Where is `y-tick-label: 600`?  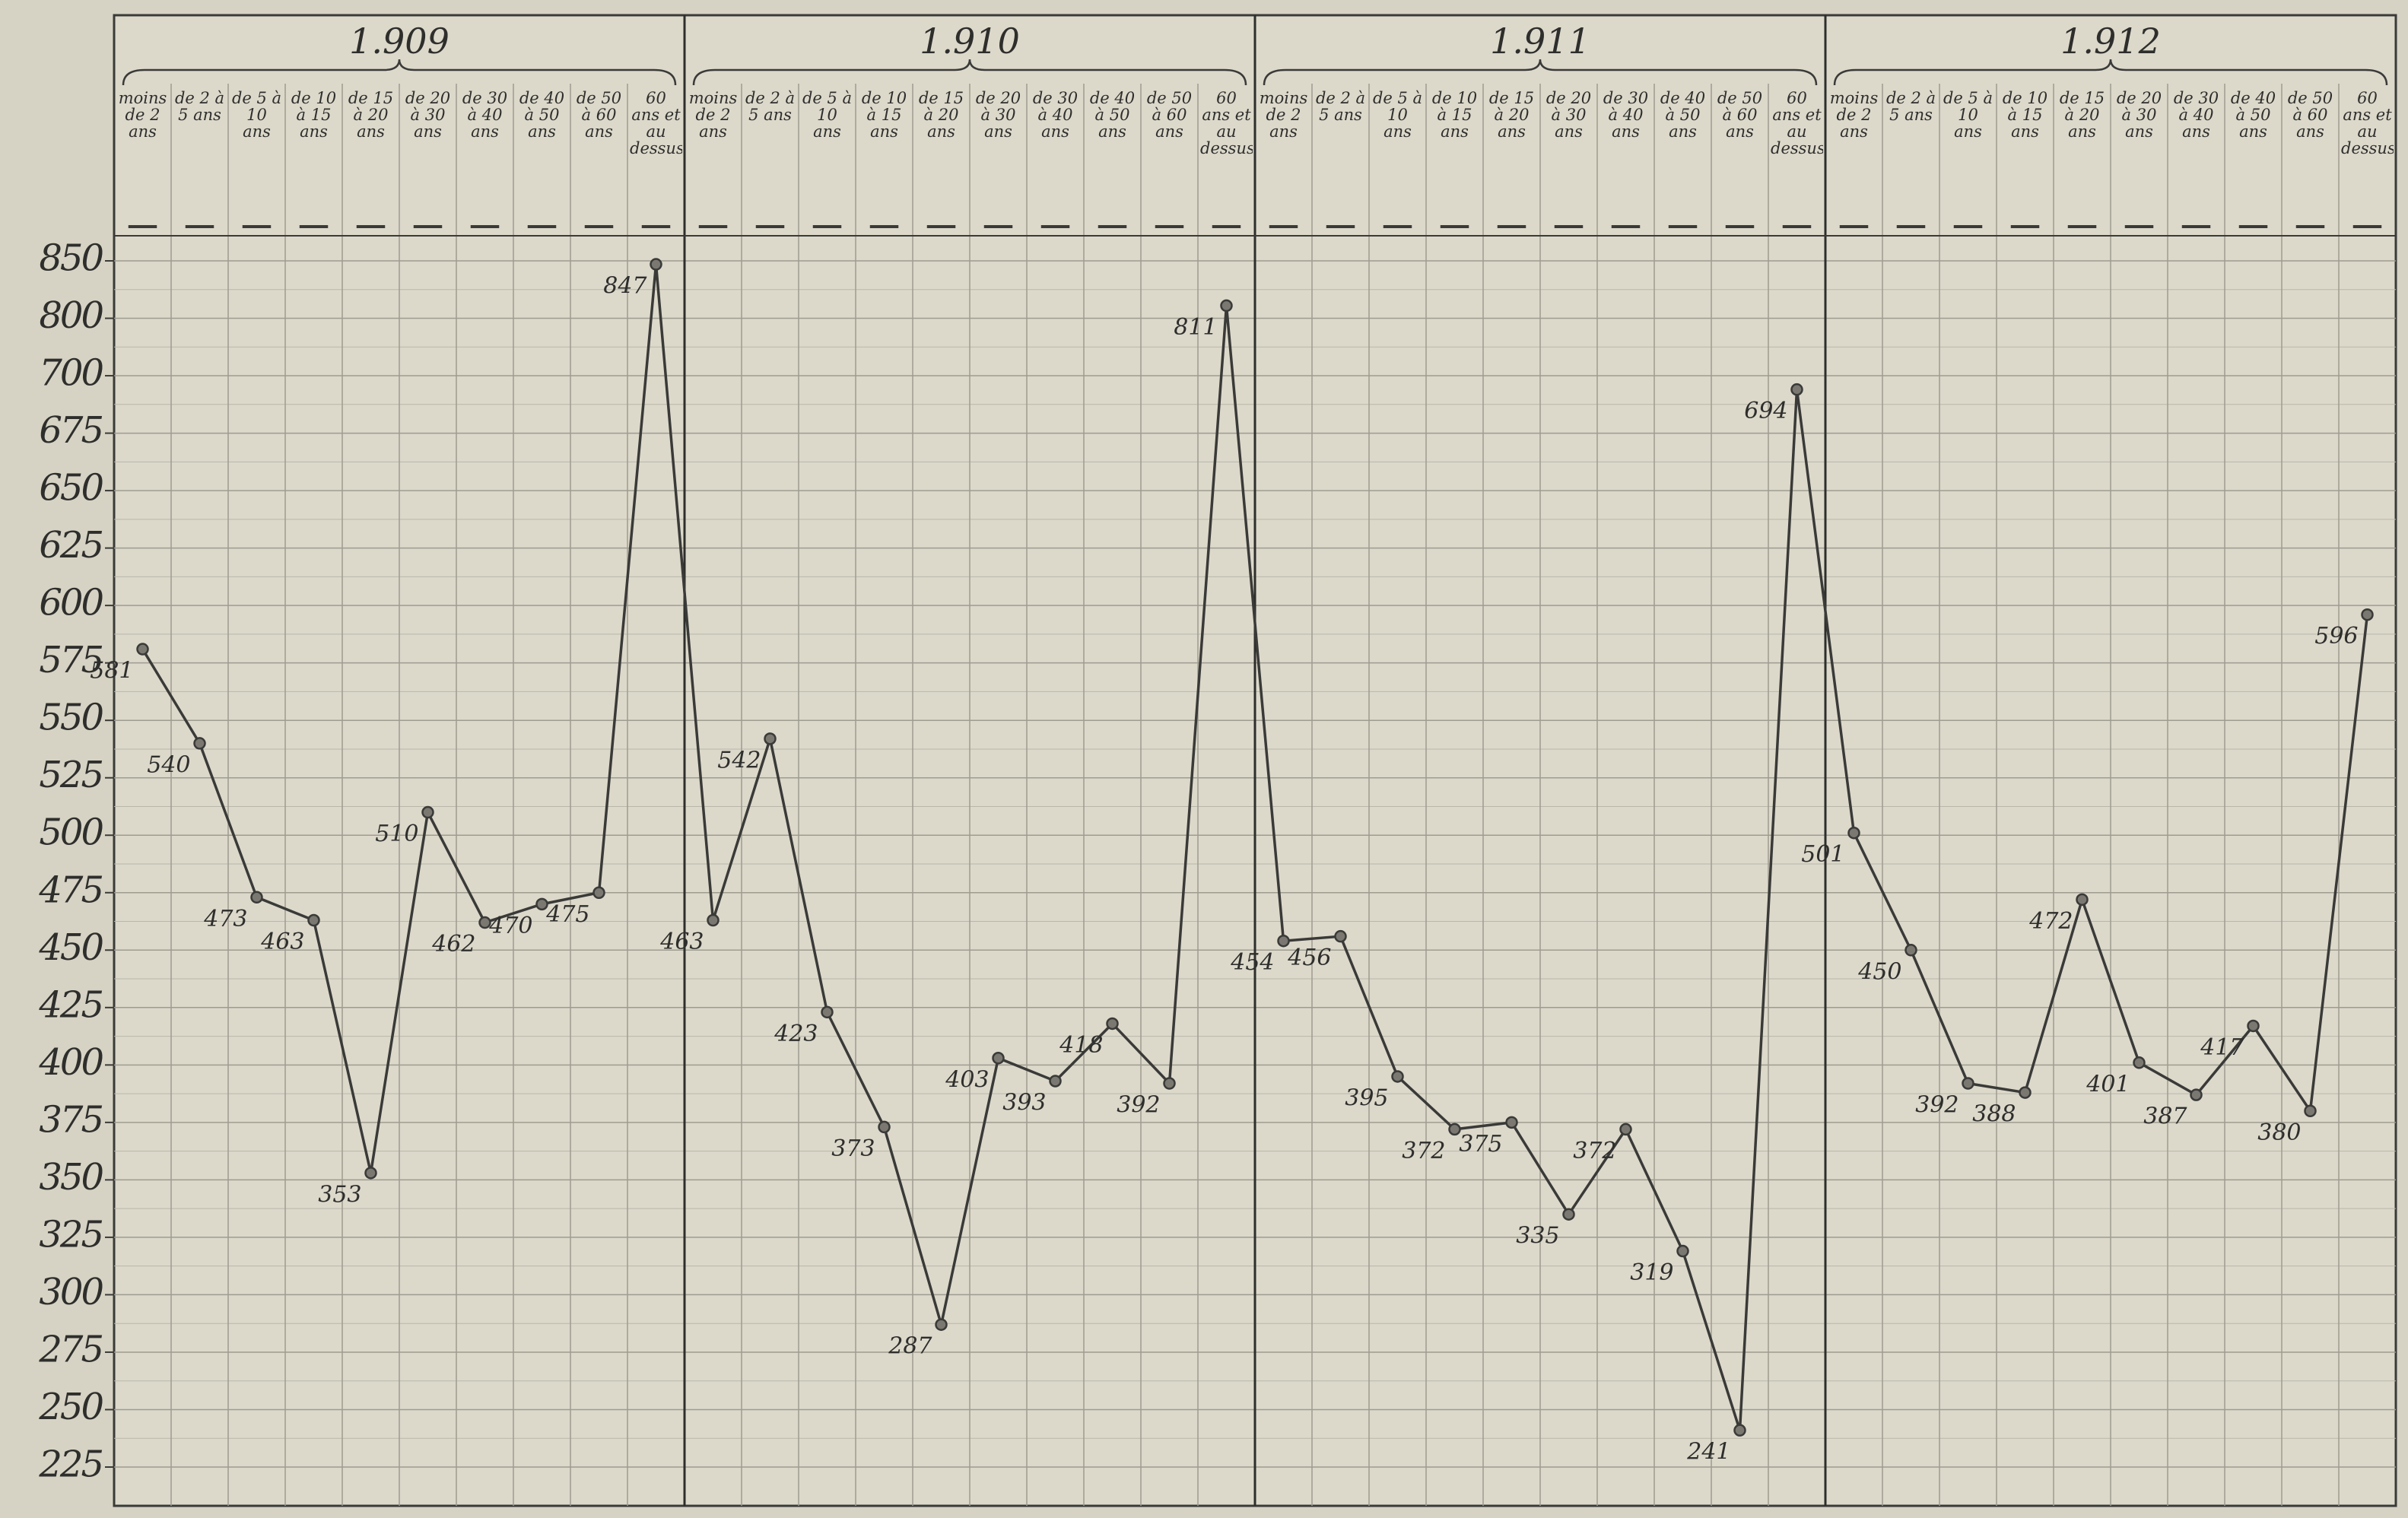
y-tick-label: 600 is located at coordinates (71, 603).